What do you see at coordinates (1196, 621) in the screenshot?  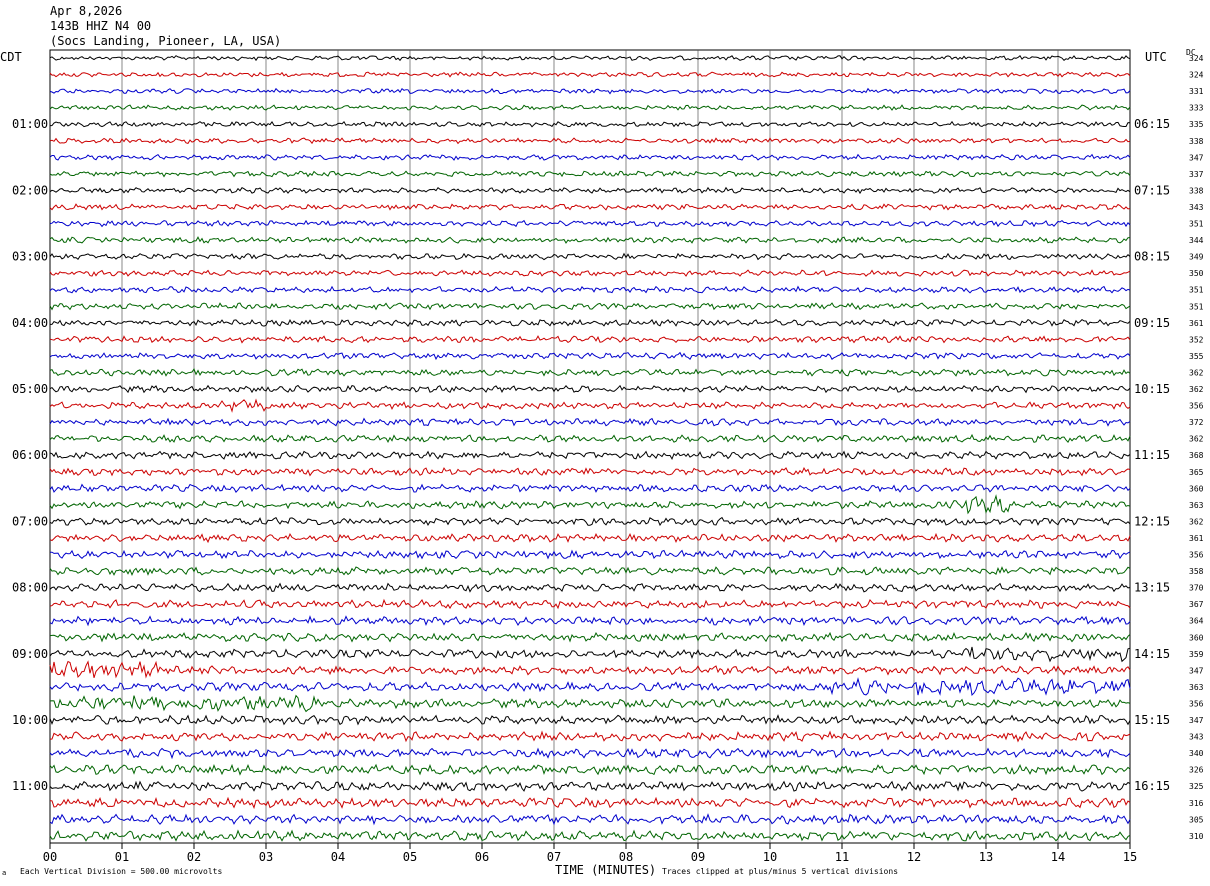 I see `dc-offset-label: 364` at bounding box center [1196, 621].